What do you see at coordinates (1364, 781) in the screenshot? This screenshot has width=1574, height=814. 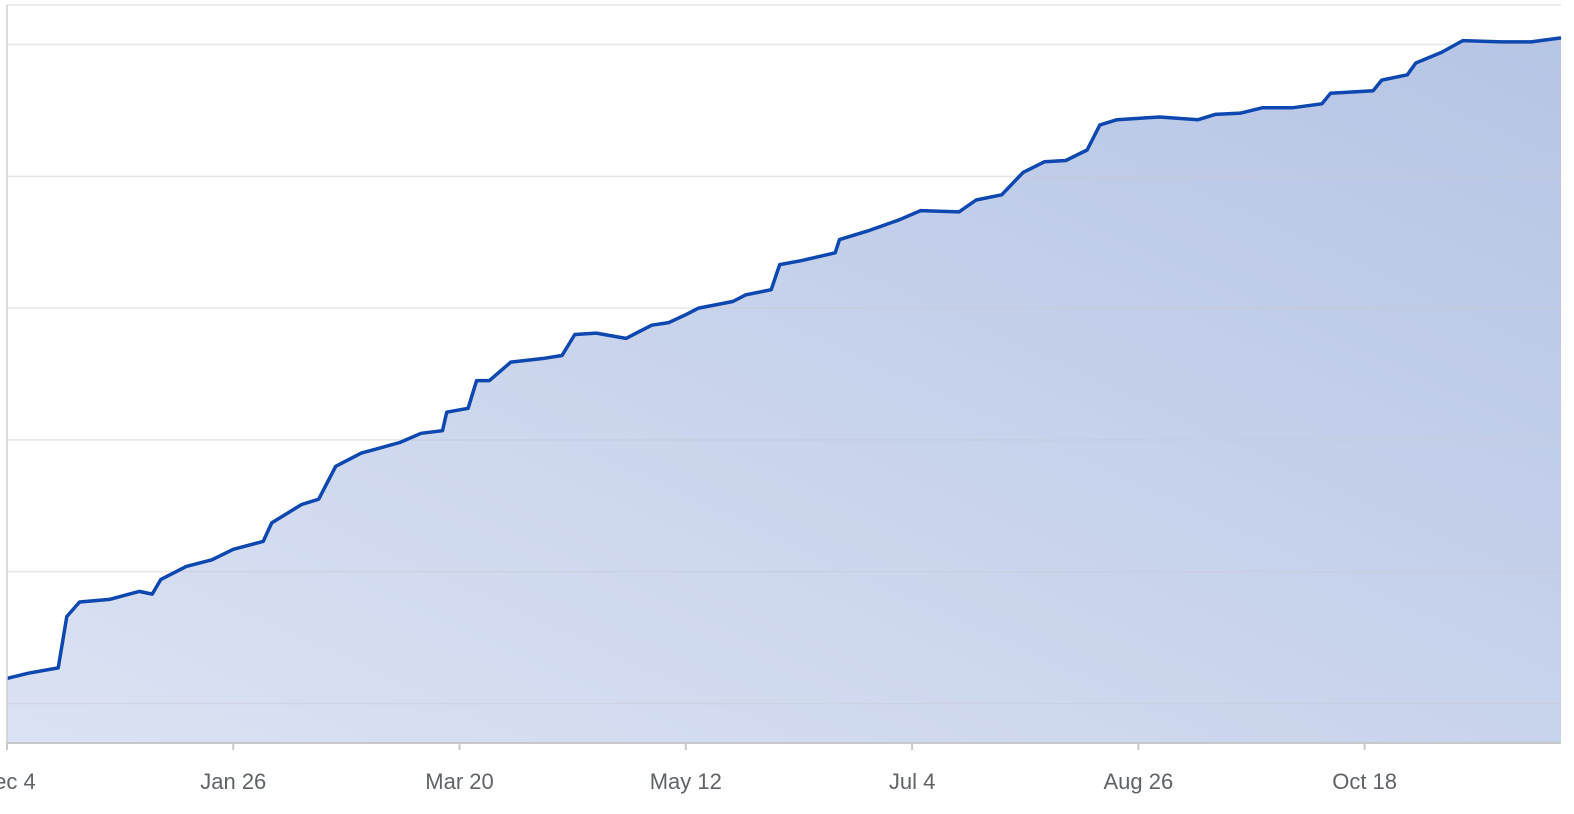 I see `x-tick-label: Oct 18` at bounding box center [1364, 781].